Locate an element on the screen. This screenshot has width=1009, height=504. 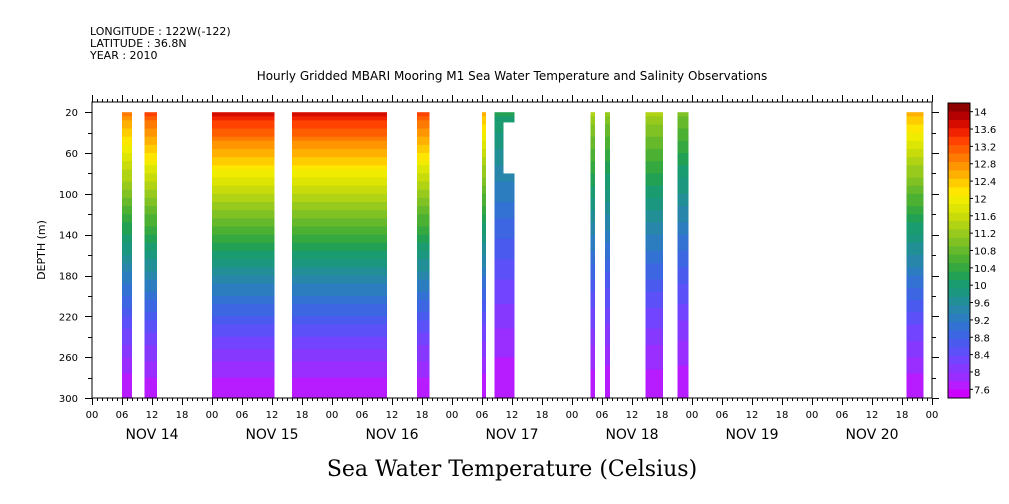
latitude-label: LATITUDE : 36.8N is located at coordinates (138, 43).